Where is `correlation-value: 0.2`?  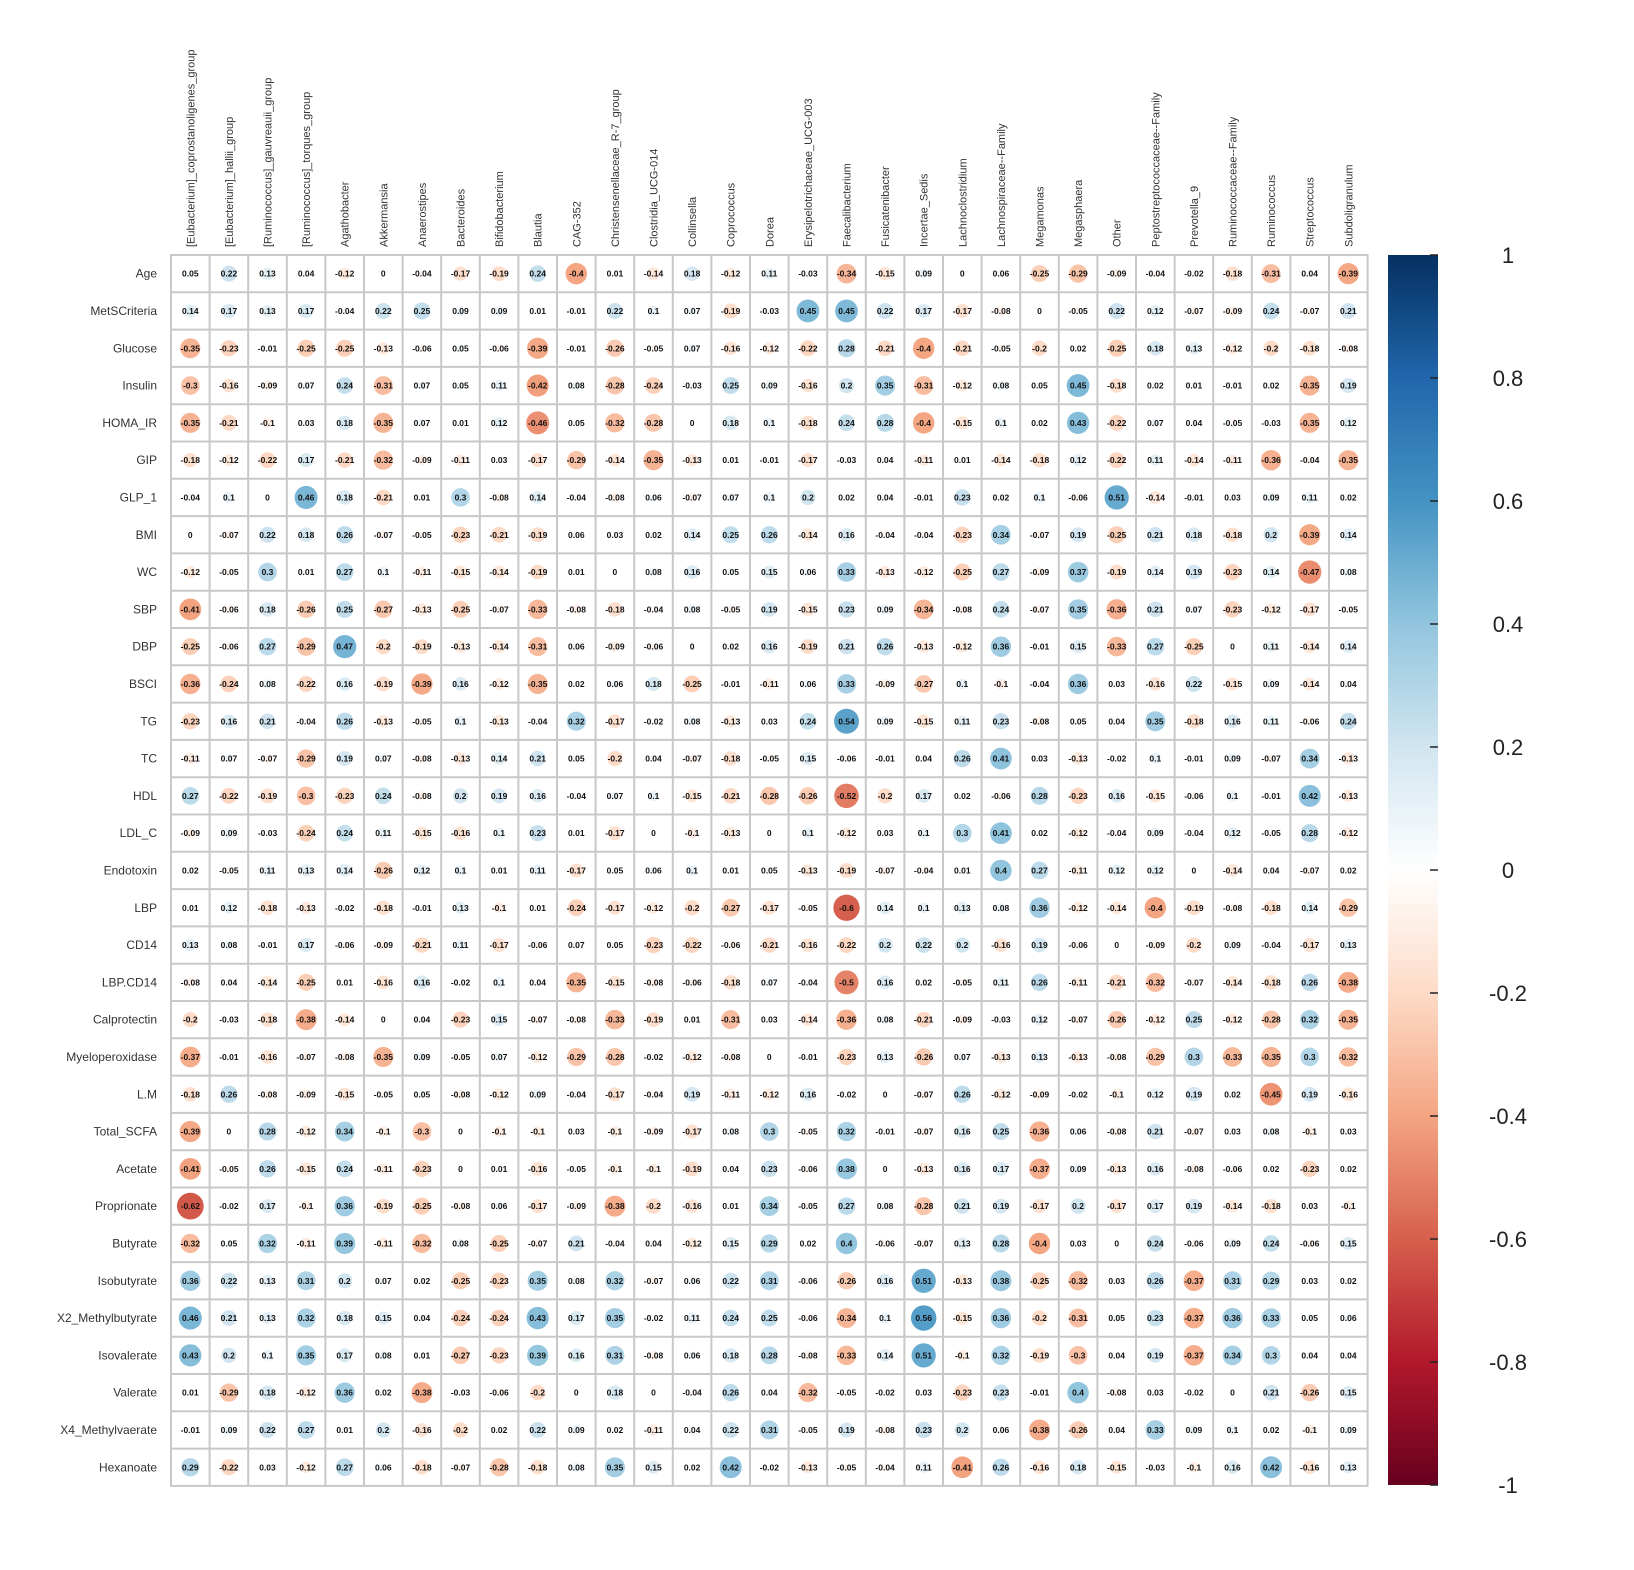
correlation-value: 0.2 is located at coordinates (383, 1430).